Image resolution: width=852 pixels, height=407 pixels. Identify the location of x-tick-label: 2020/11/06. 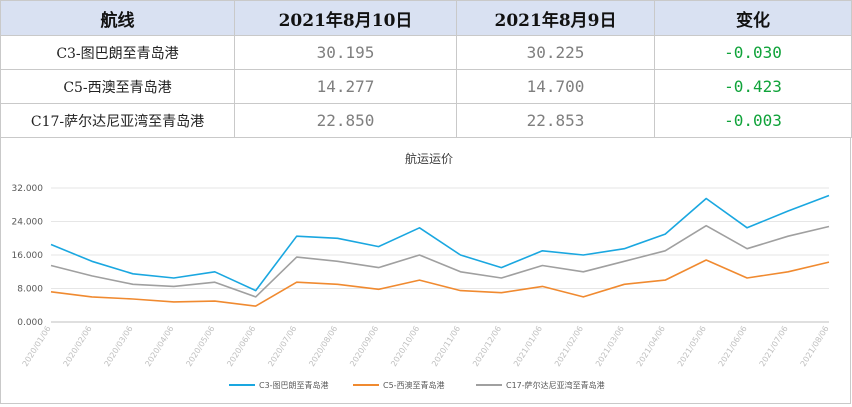
(446, 346).